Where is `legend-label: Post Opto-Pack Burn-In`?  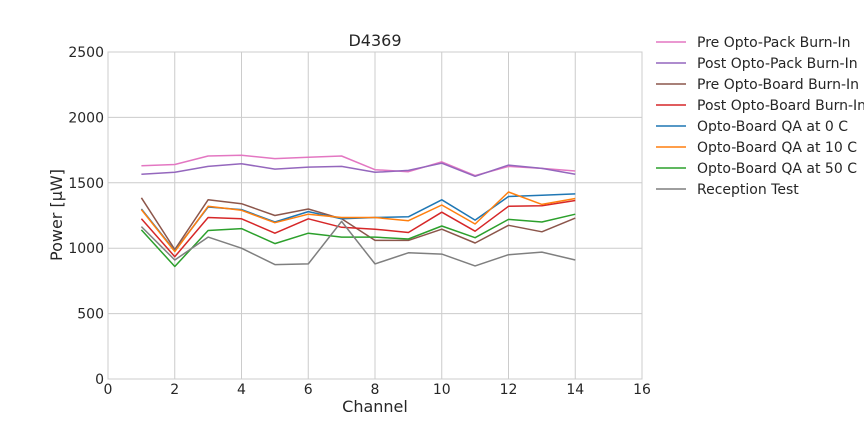
legend-label: Post Opto-Pack Burn-In is located at coordinates (777, 64).